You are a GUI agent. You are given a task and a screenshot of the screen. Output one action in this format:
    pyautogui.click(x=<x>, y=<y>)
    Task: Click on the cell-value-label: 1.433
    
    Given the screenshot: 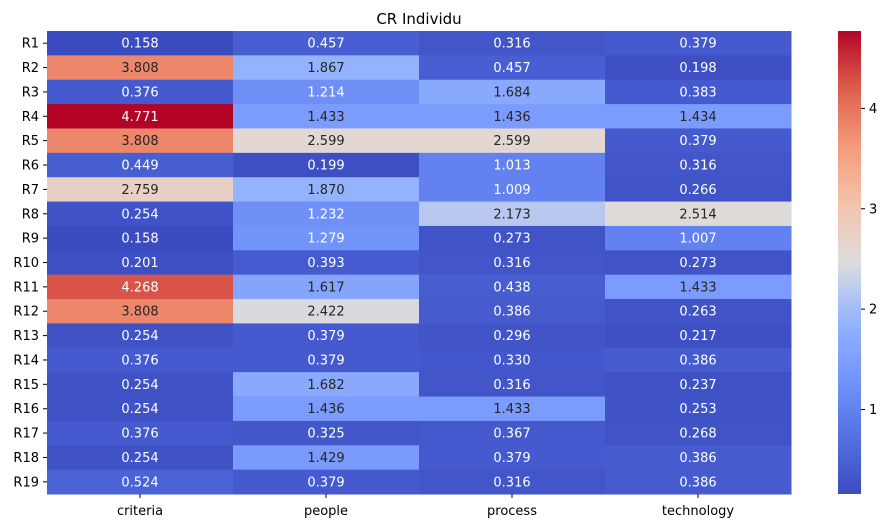 What is the action you would take?
    pyautogui.click(x=697, y=287)
    